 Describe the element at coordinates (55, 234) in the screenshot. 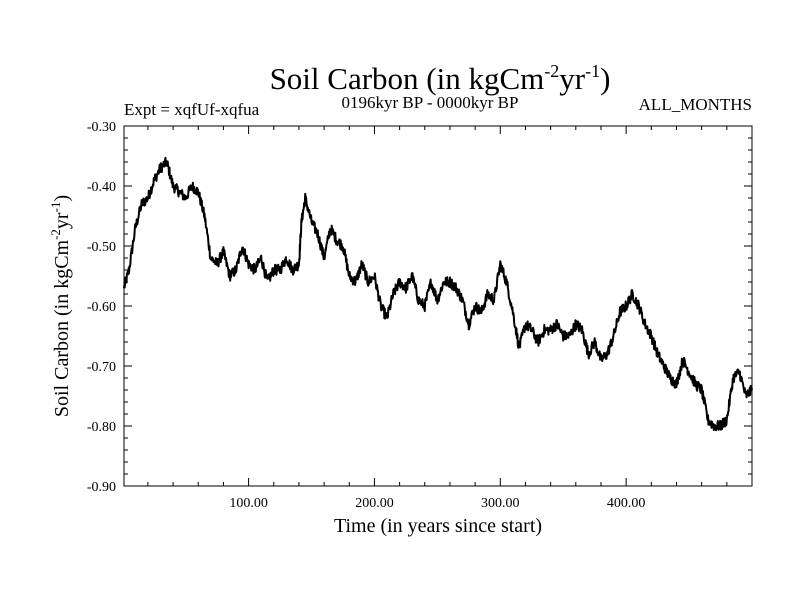

I see `ylabel-sup1: -2` at that location.